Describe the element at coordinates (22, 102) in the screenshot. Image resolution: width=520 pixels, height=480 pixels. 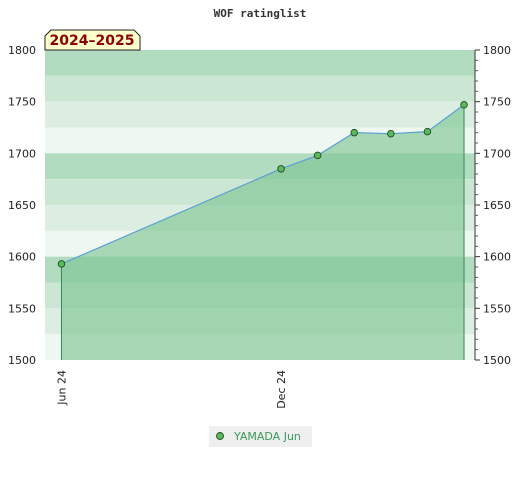
I see `y-tick-label-left: 1750` at that location.